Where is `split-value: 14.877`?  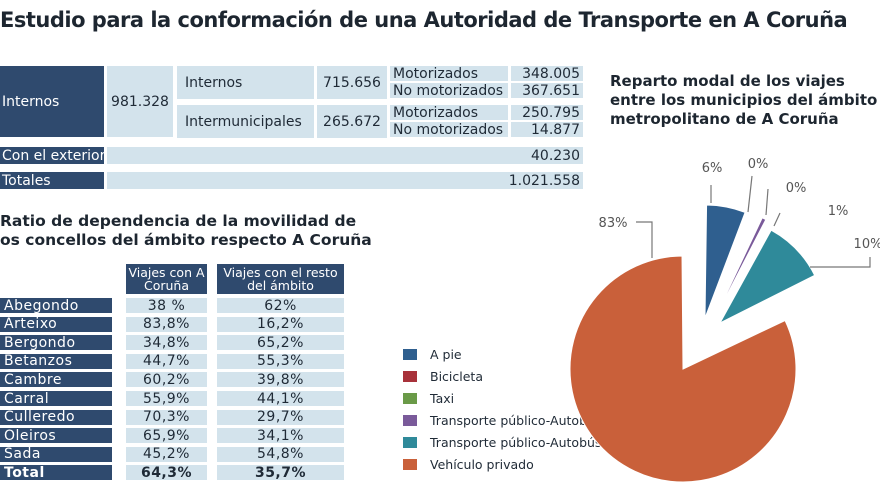
split-value: 14.877 is located at coordinates (547, 130).